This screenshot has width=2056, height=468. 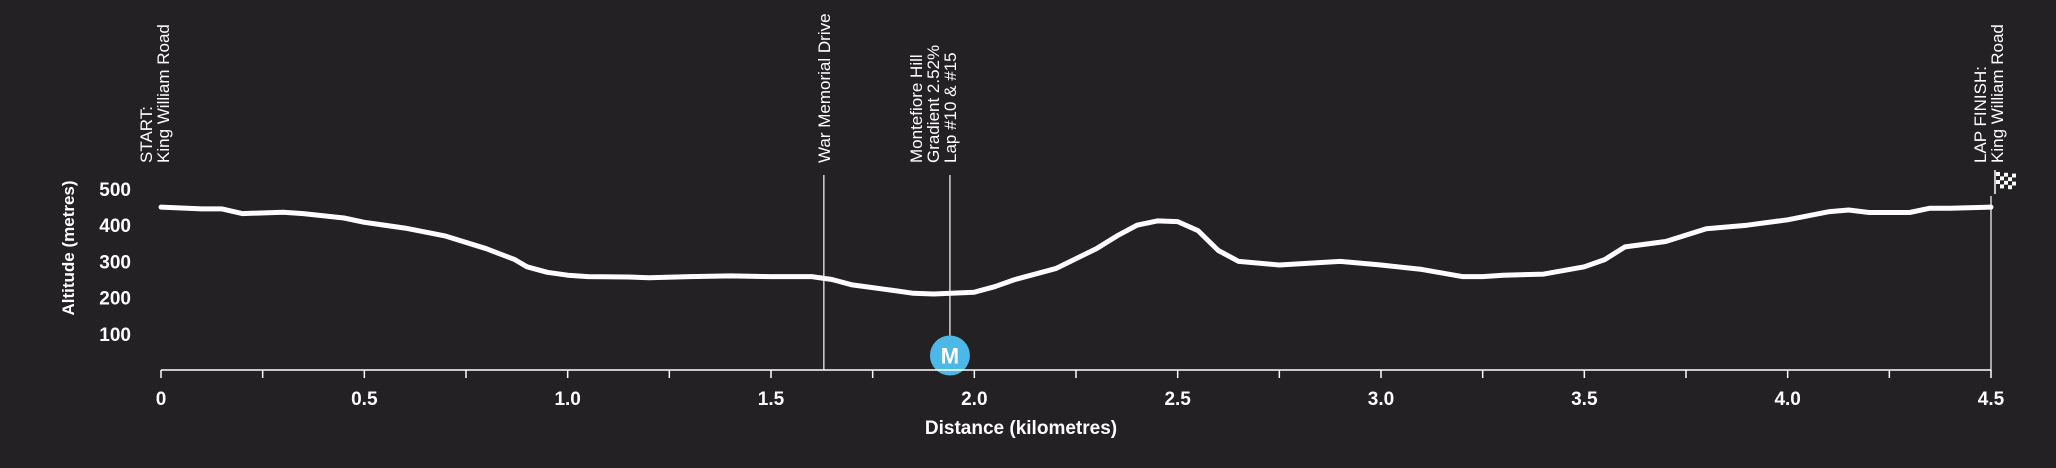 I want to click on annotation-label: Montefiore Hill, so click(x=916, y=108).